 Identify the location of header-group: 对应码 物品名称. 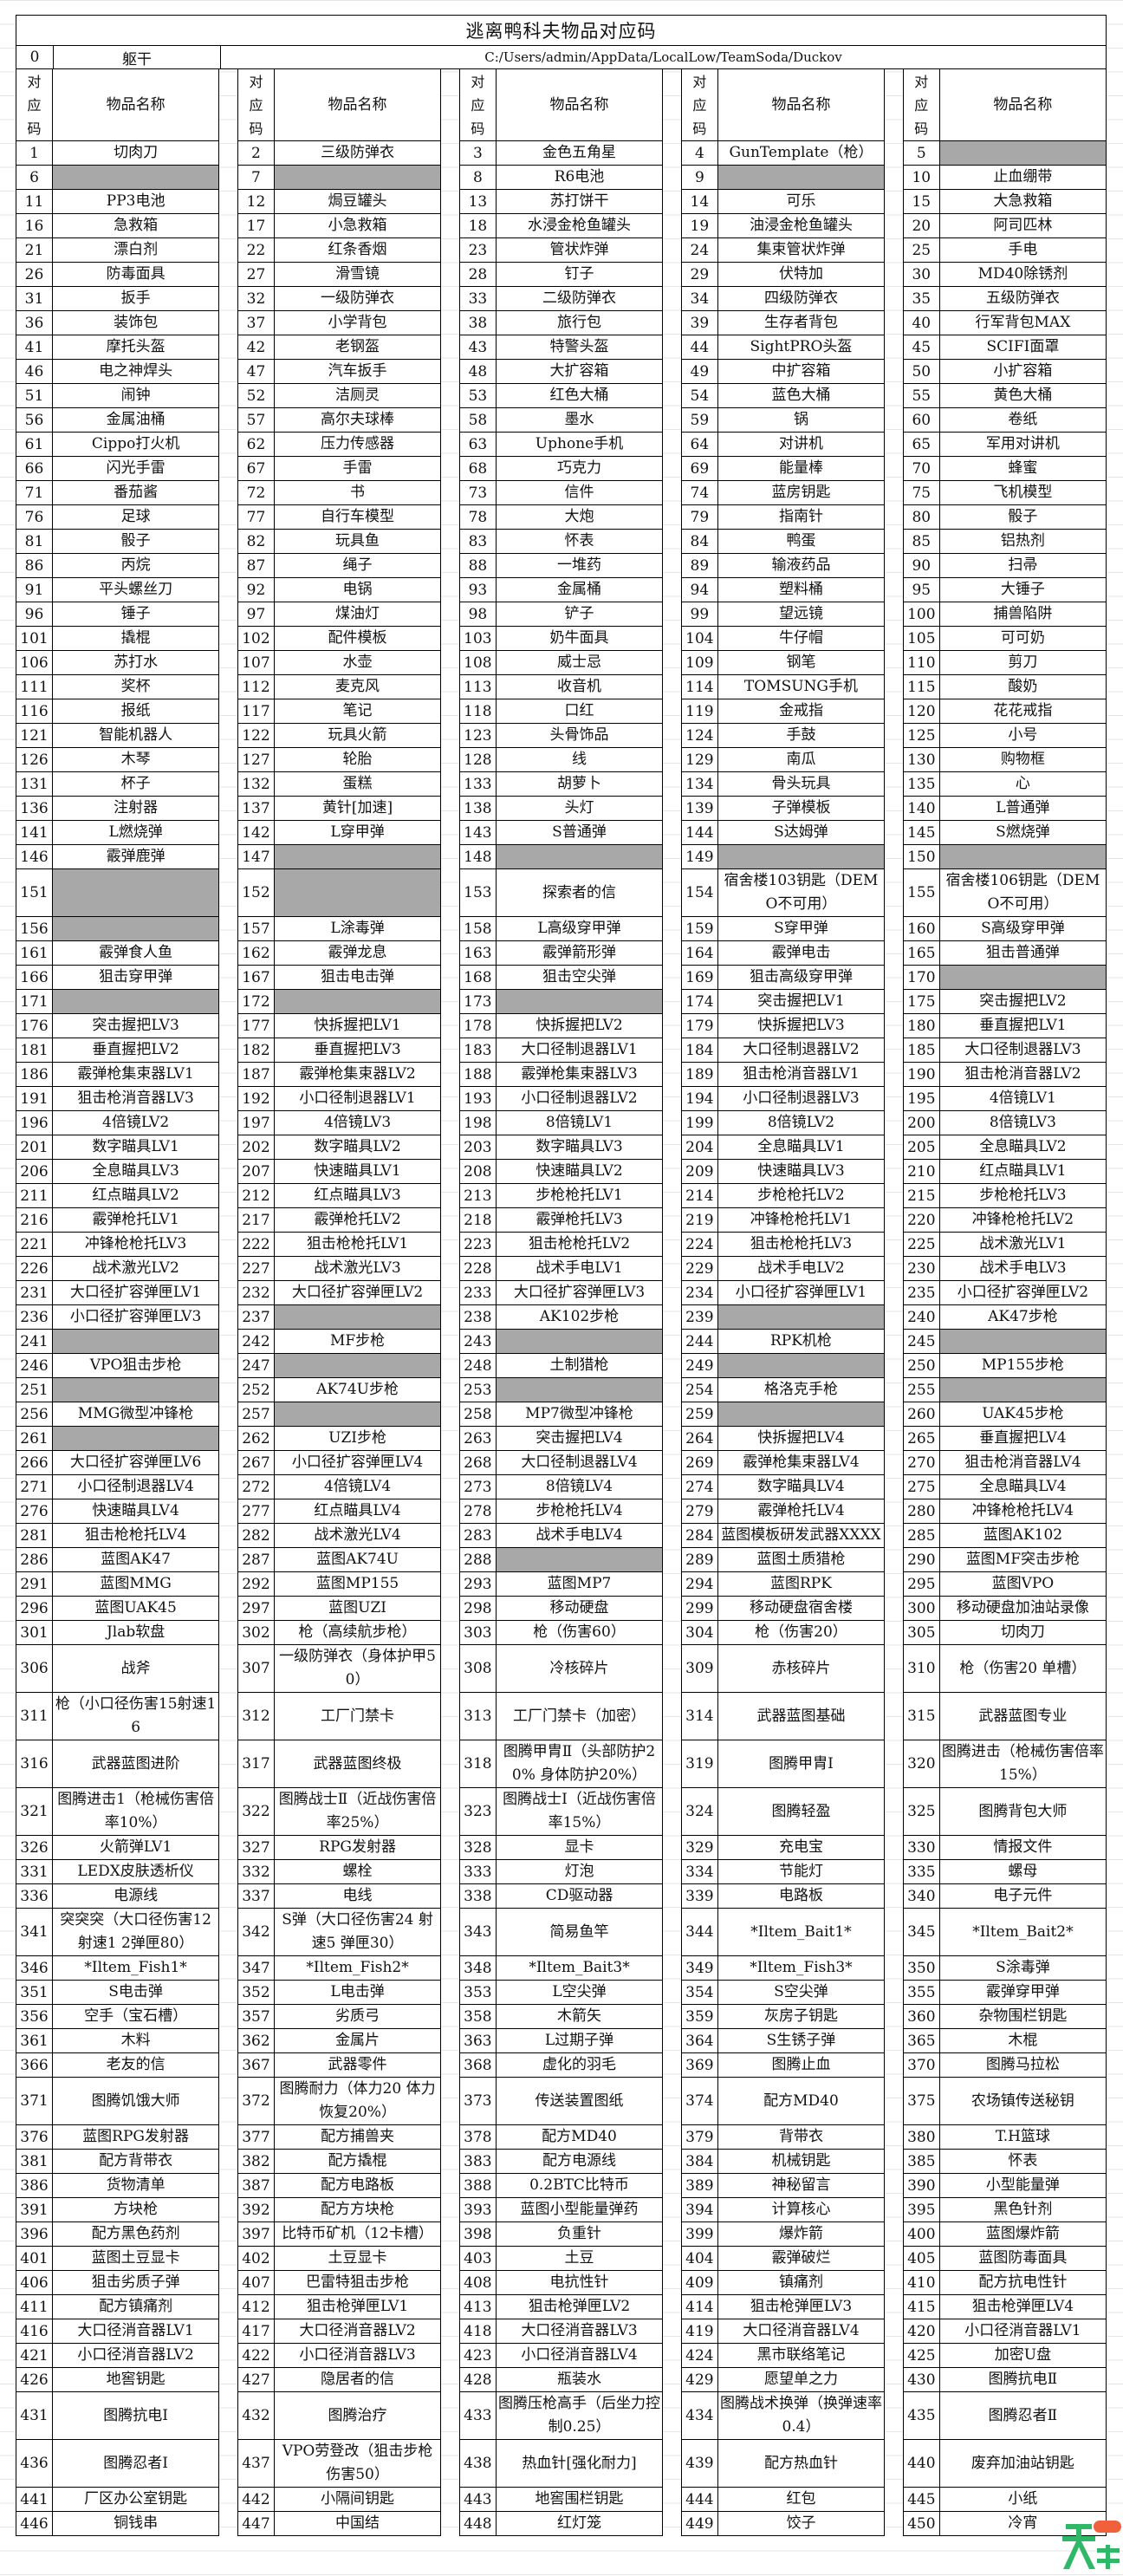
(339, 105).